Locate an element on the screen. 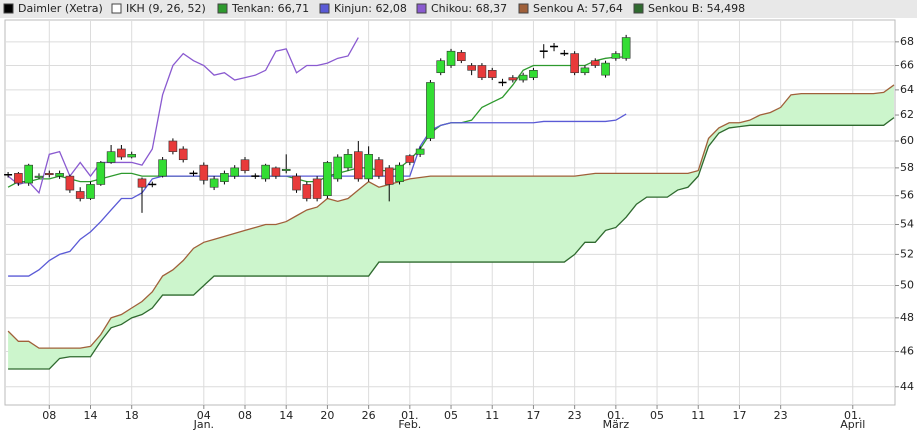 The width and height of the screenshot is (917, 432). legend-label: IKH (9, 26, 52) is located at coordinates (166, 8).